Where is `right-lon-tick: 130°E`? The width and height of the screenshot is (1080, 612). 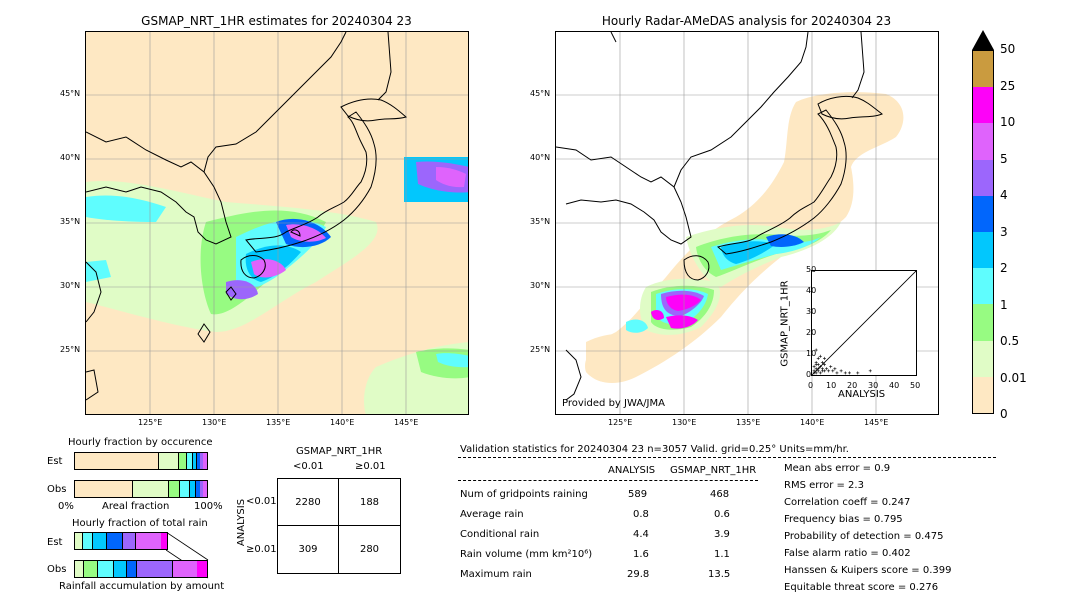 right-lon-tick: 130°E is located at coordinates (684, 422).